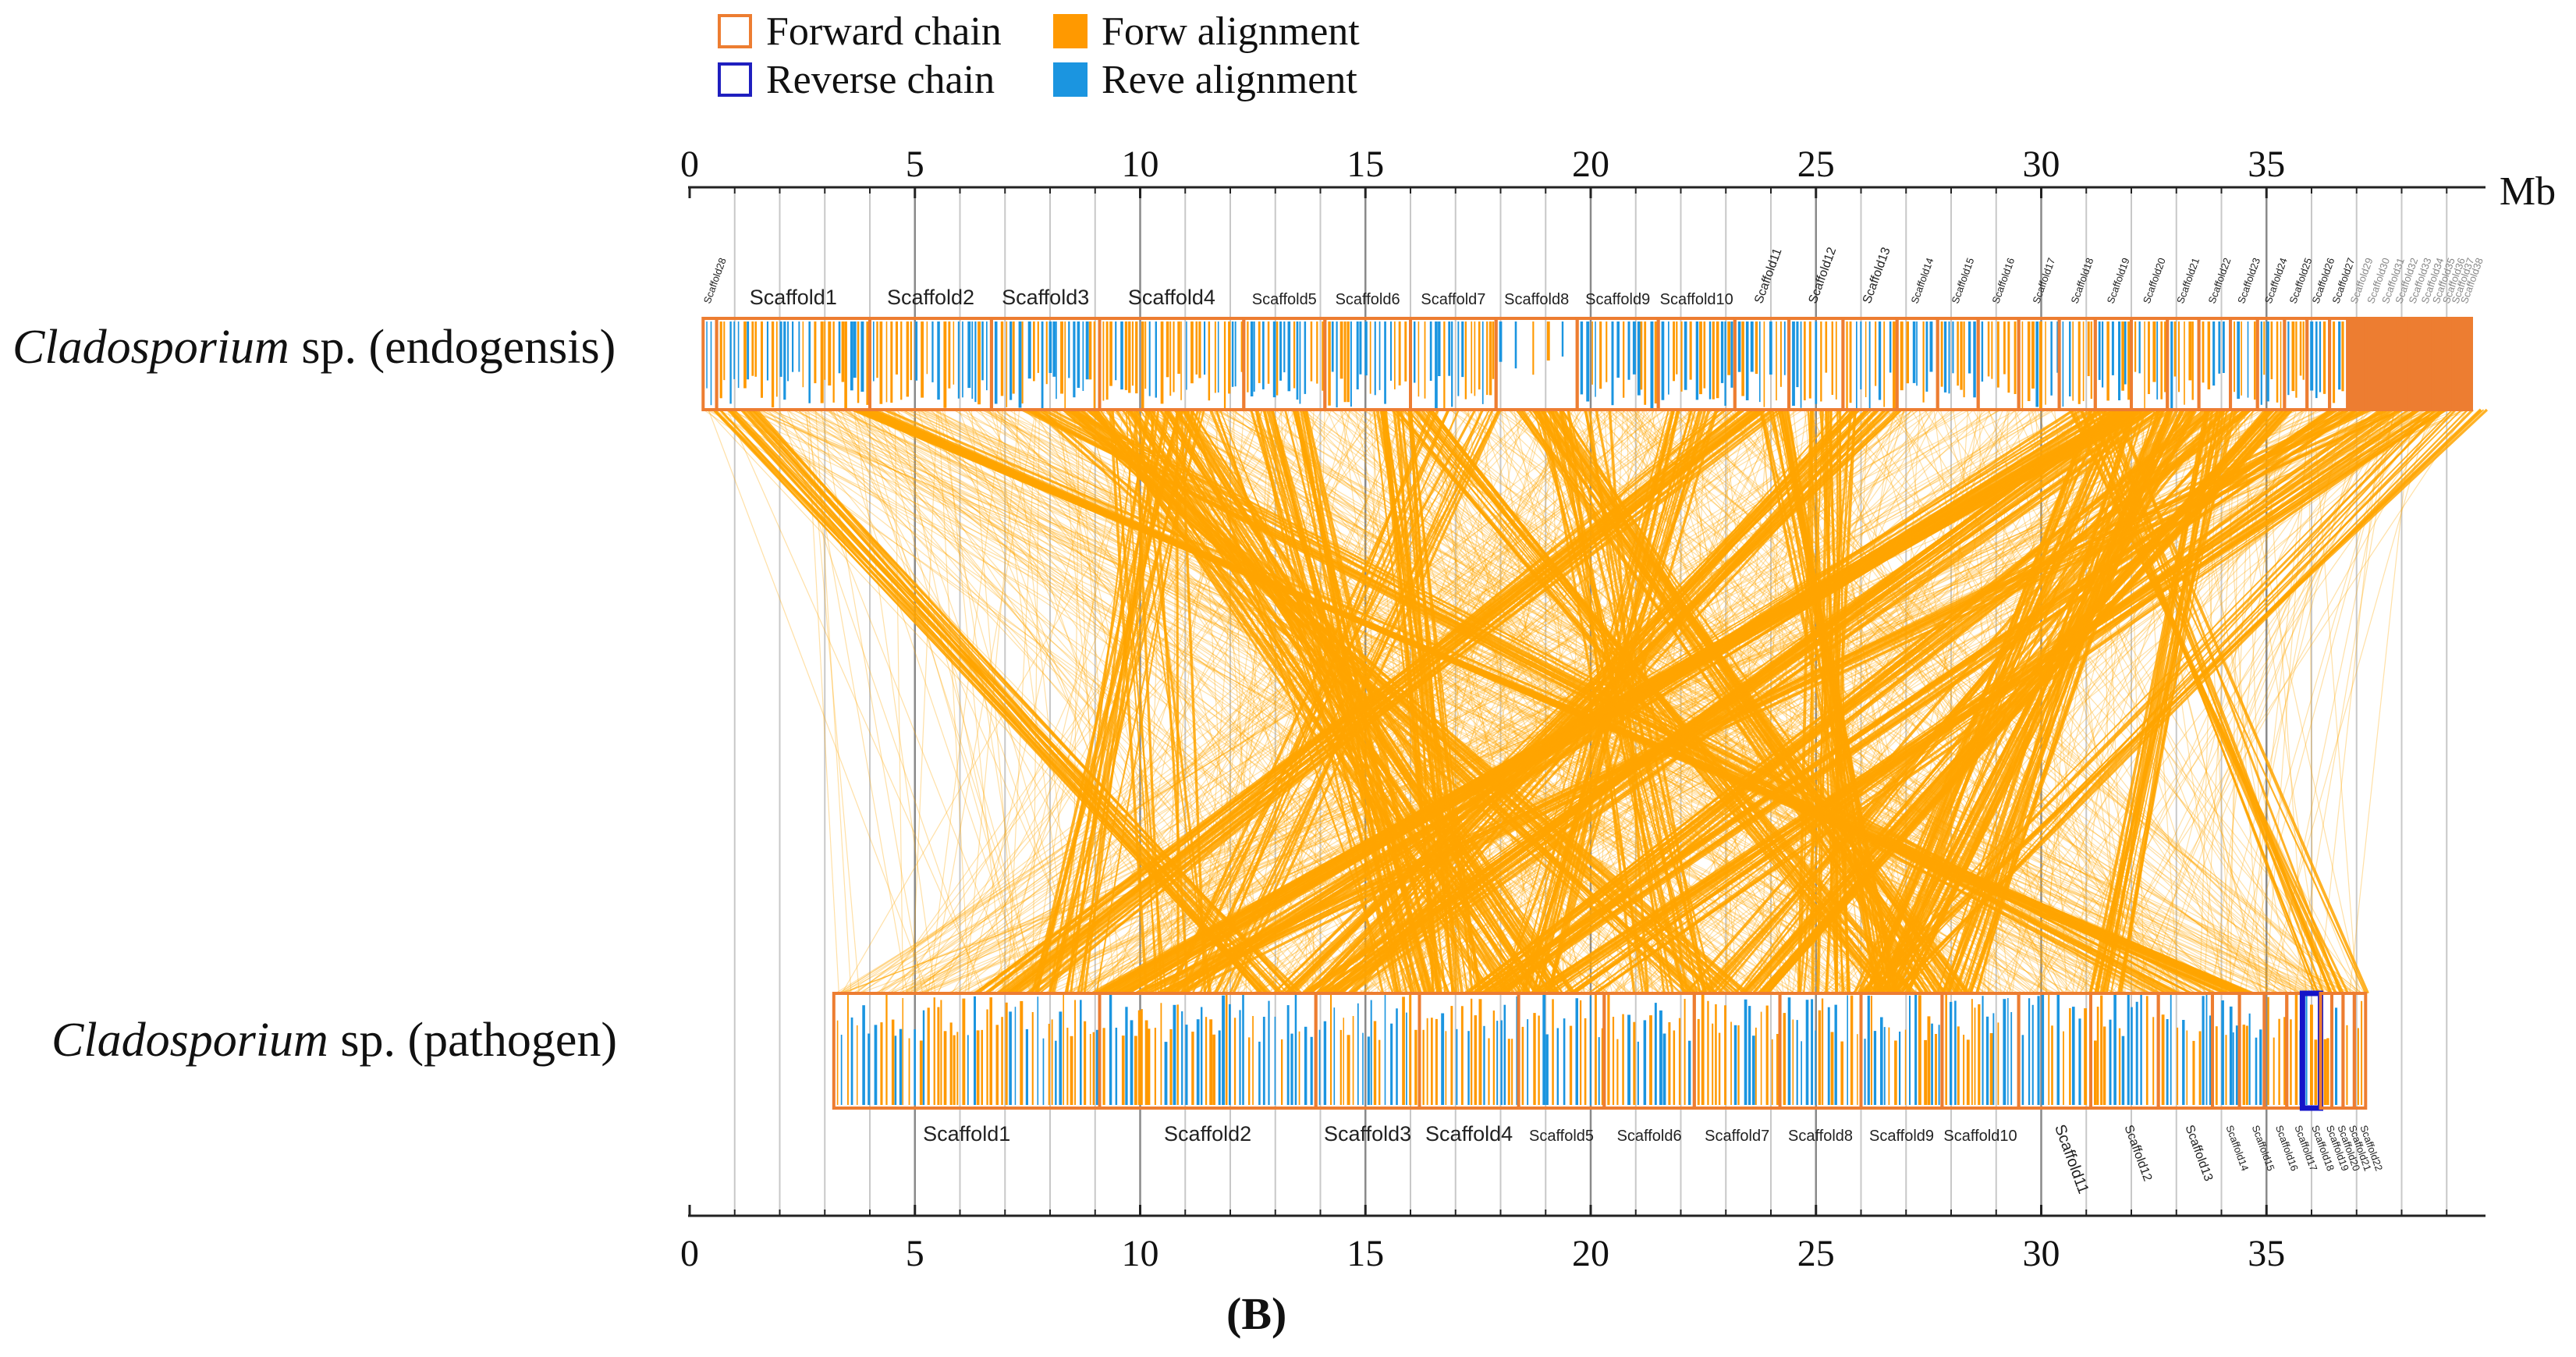 This screenshot has width=2576, height=1357. I want to click on legend-label: Forw alignment, so click(1231, 31).